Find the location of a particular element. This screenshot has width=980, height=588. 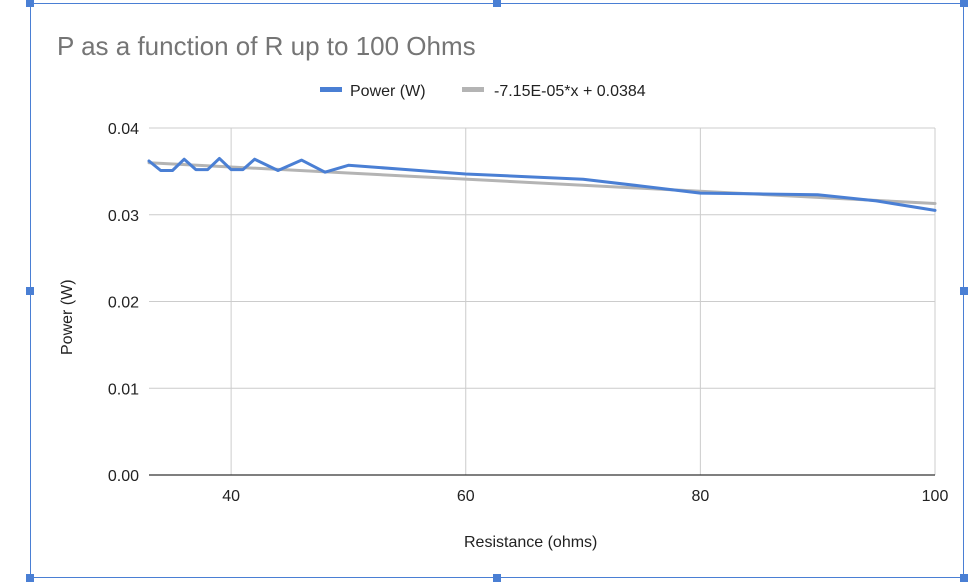

y-axis-ticks: 0.00 0.01 0.02 0.03 0.04 is located at coordinates (123, 303).